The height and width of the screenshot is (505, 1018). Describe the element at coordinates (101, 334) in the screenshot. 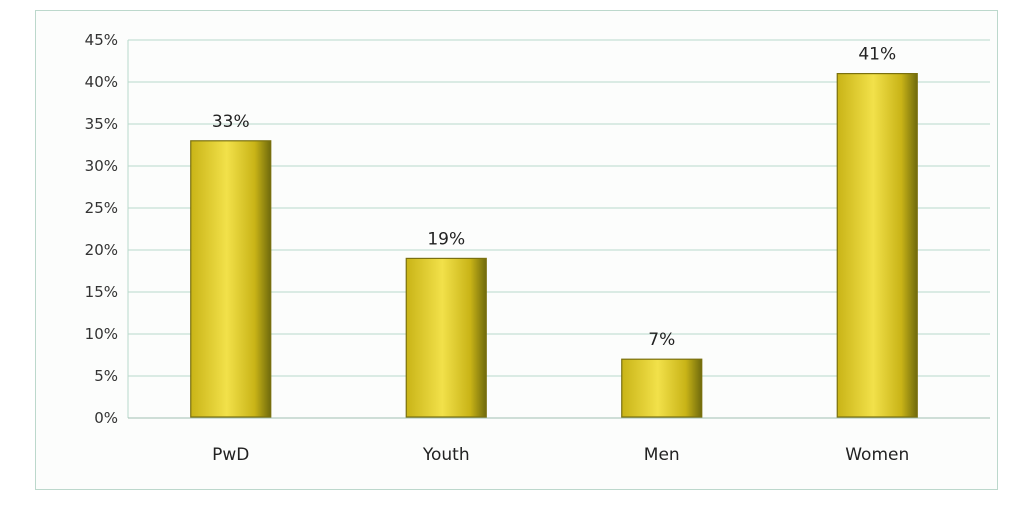

I see `y-tick-label: 10%` at that location.